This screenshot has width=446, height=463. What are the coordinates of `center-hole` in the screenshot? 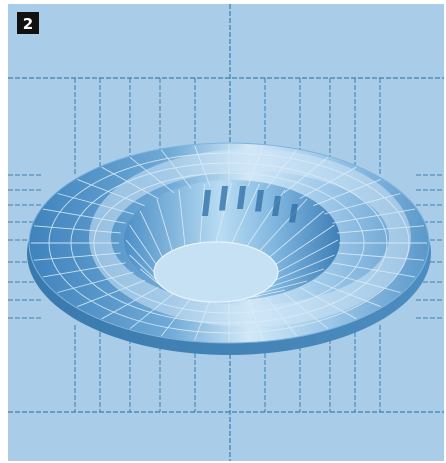 It's located at (216, 272).